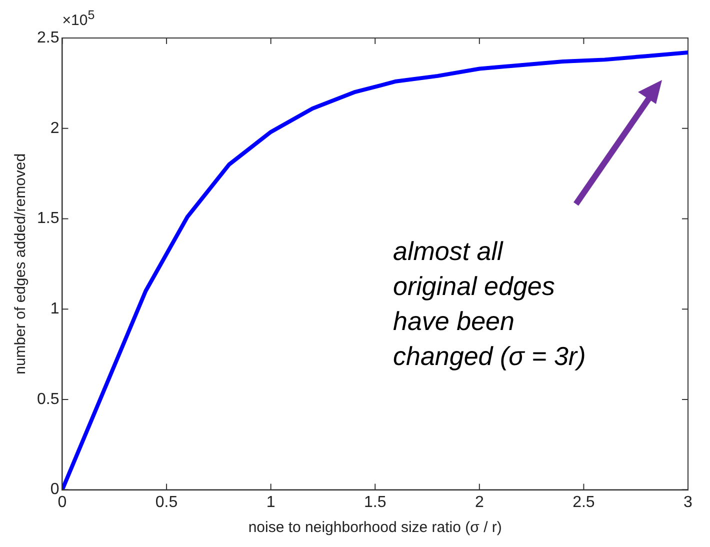 The height and width of the screenshot is (547, 710). Describe the element at coordinates (55, 489) in the screenshot. I see `y-tick-label: 0` at that location.